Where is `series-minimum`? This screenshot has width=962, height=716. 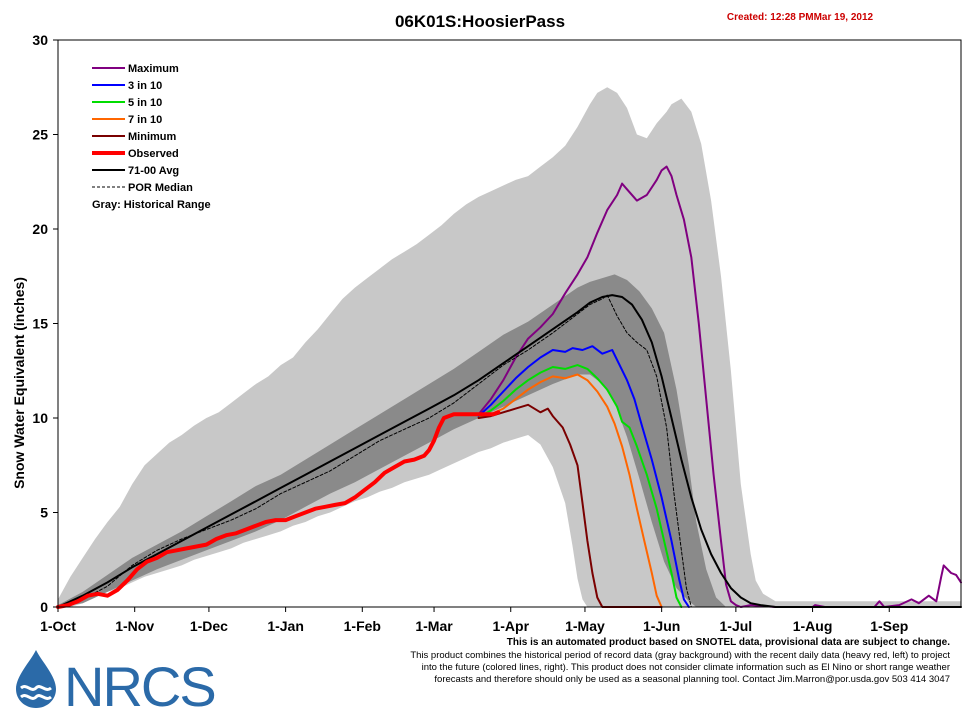 series-minimum is located at coordinates (570, 505).